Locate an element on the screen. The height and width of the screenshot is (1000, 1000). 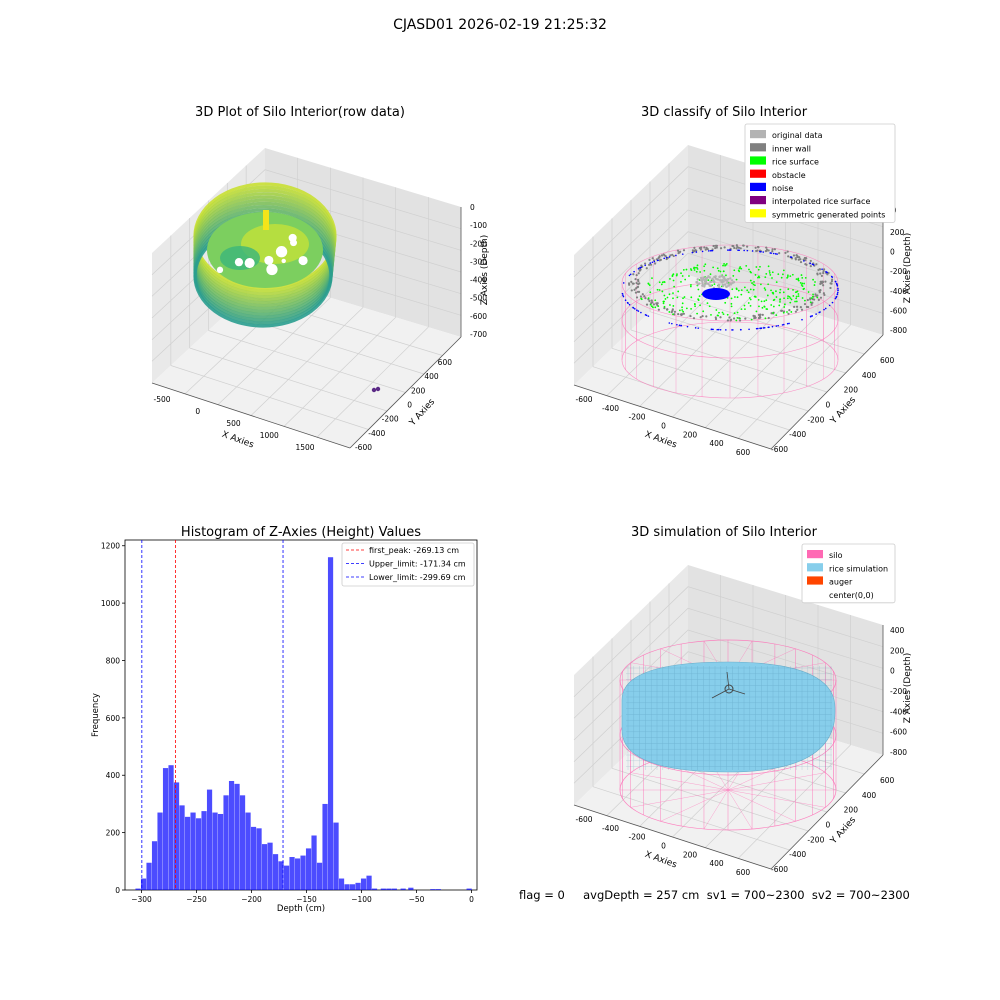
outlier-point is located at coordinates (378, 389).